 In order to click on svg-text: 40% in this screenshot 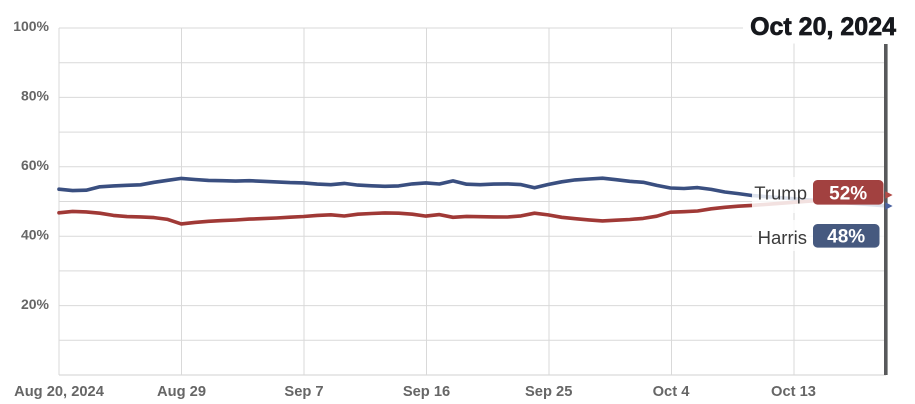, I will do `click(35, 234)`.